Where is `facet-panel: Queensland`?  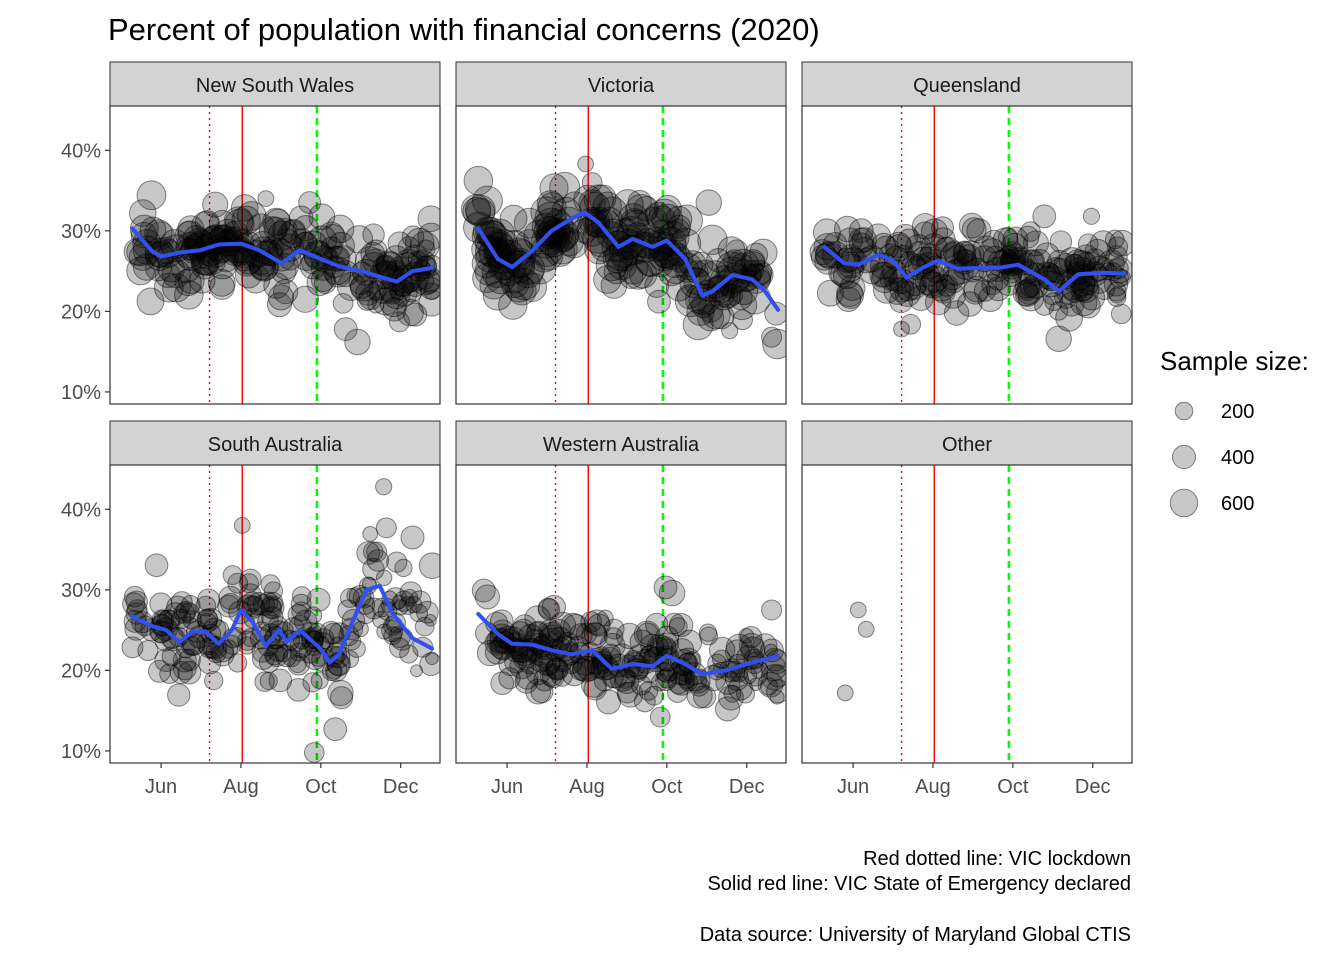
facet-panel: Queensland is located at coordinates (967, 233).